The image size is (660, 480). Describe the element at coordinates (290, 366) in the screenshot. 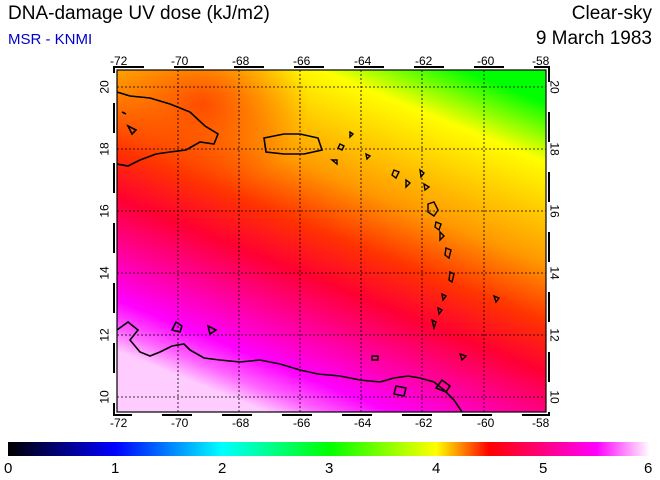

I see `venezuela-coast` at that location.